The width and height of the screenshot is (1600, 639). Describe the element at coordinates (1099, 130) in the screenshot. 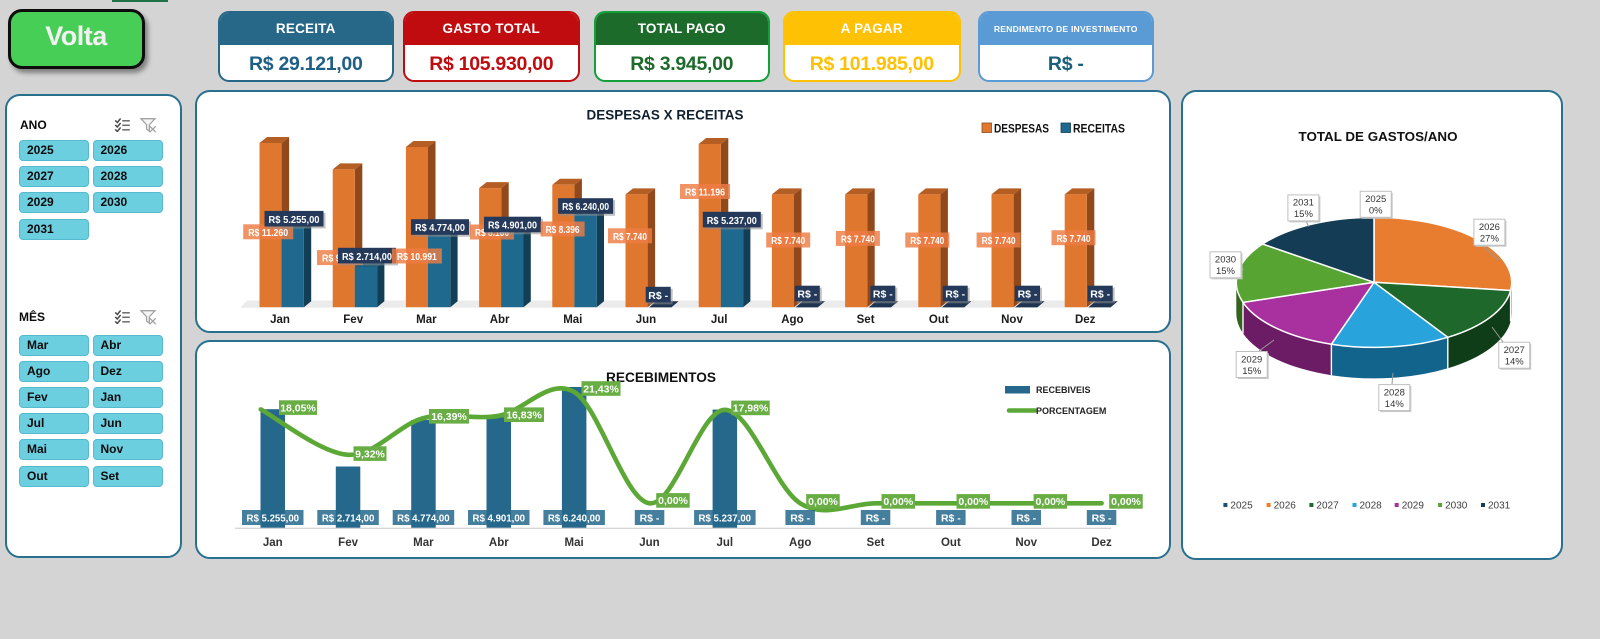

I see `svg-text: RECEITAS` at that location.